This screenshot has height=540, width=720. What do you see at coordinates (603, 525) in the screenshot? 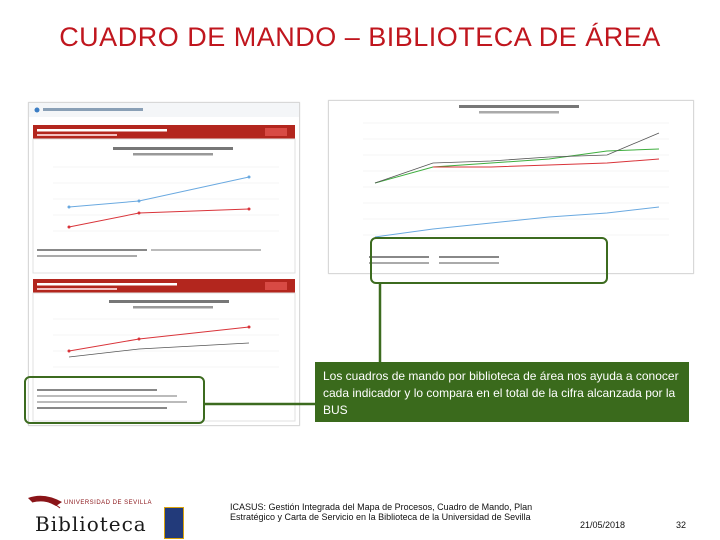
I see `slide-date: 21/05/2018` at bounding box center [603, 525].